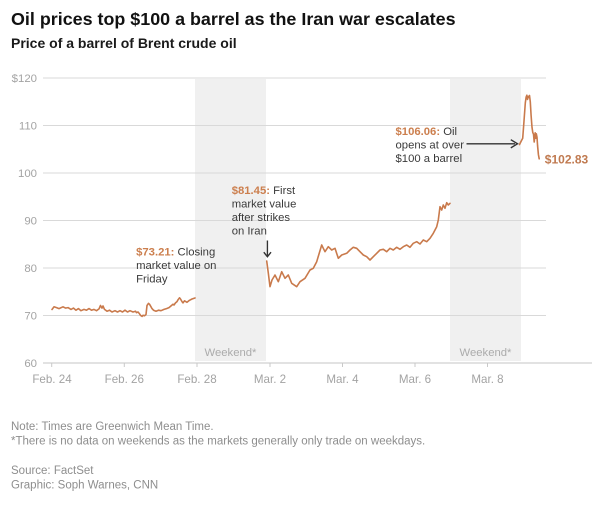 The width and height of the screenshot is (600, 508). Describe the element at coordinates (342, 379) in the screenshot. I see `svg-text: Mar. 4` at that location.